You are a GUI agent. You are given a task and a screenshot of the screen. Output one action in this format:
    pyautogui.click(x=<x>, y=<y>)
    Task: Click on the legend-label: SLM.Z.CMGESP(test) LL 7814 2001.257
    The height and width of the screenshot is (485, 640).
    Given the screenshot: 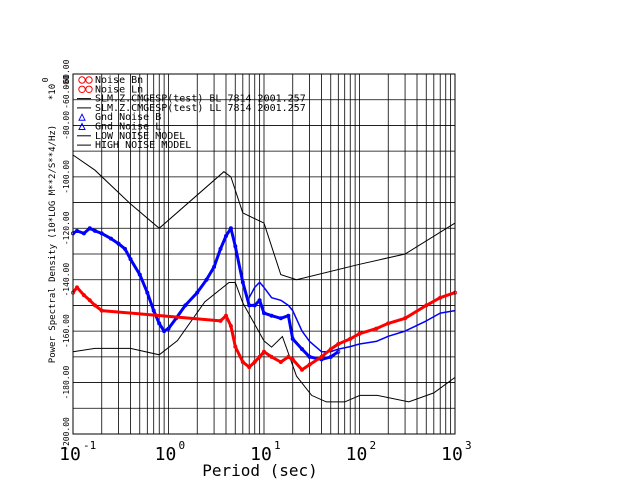 What is the action you would take?
    pyautogui.click(x=200, y=108)
    